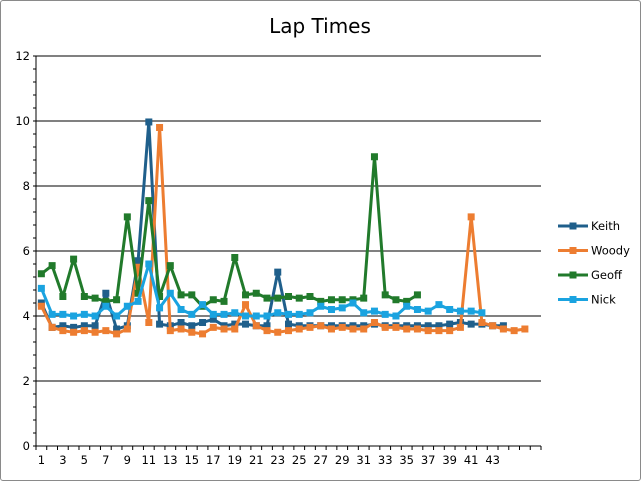 Image resolution: width=641 pixels, height=481 pixels. What do you see at coordinates (127, 460) in the screenshot?
I see `x-tick-label: 9` at bounding box center [127, 460].